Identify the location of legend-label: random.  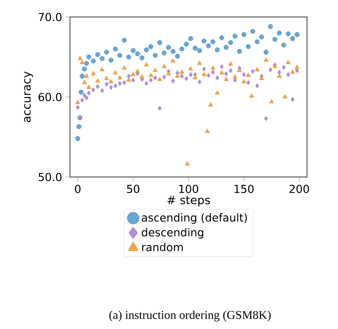
(162, 247).